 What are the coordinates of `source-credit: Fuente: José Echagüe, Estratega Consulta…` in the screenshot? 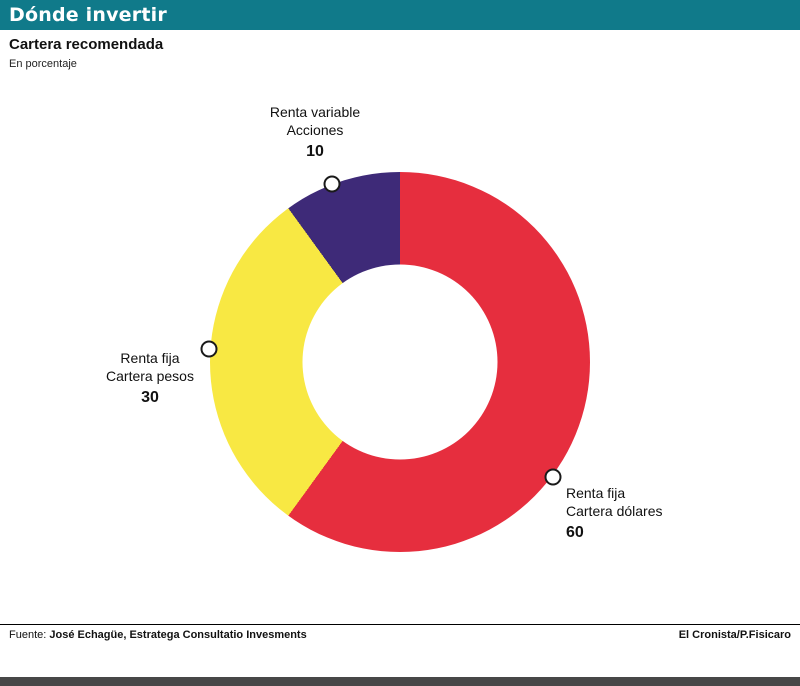 It's located at (158, 635).